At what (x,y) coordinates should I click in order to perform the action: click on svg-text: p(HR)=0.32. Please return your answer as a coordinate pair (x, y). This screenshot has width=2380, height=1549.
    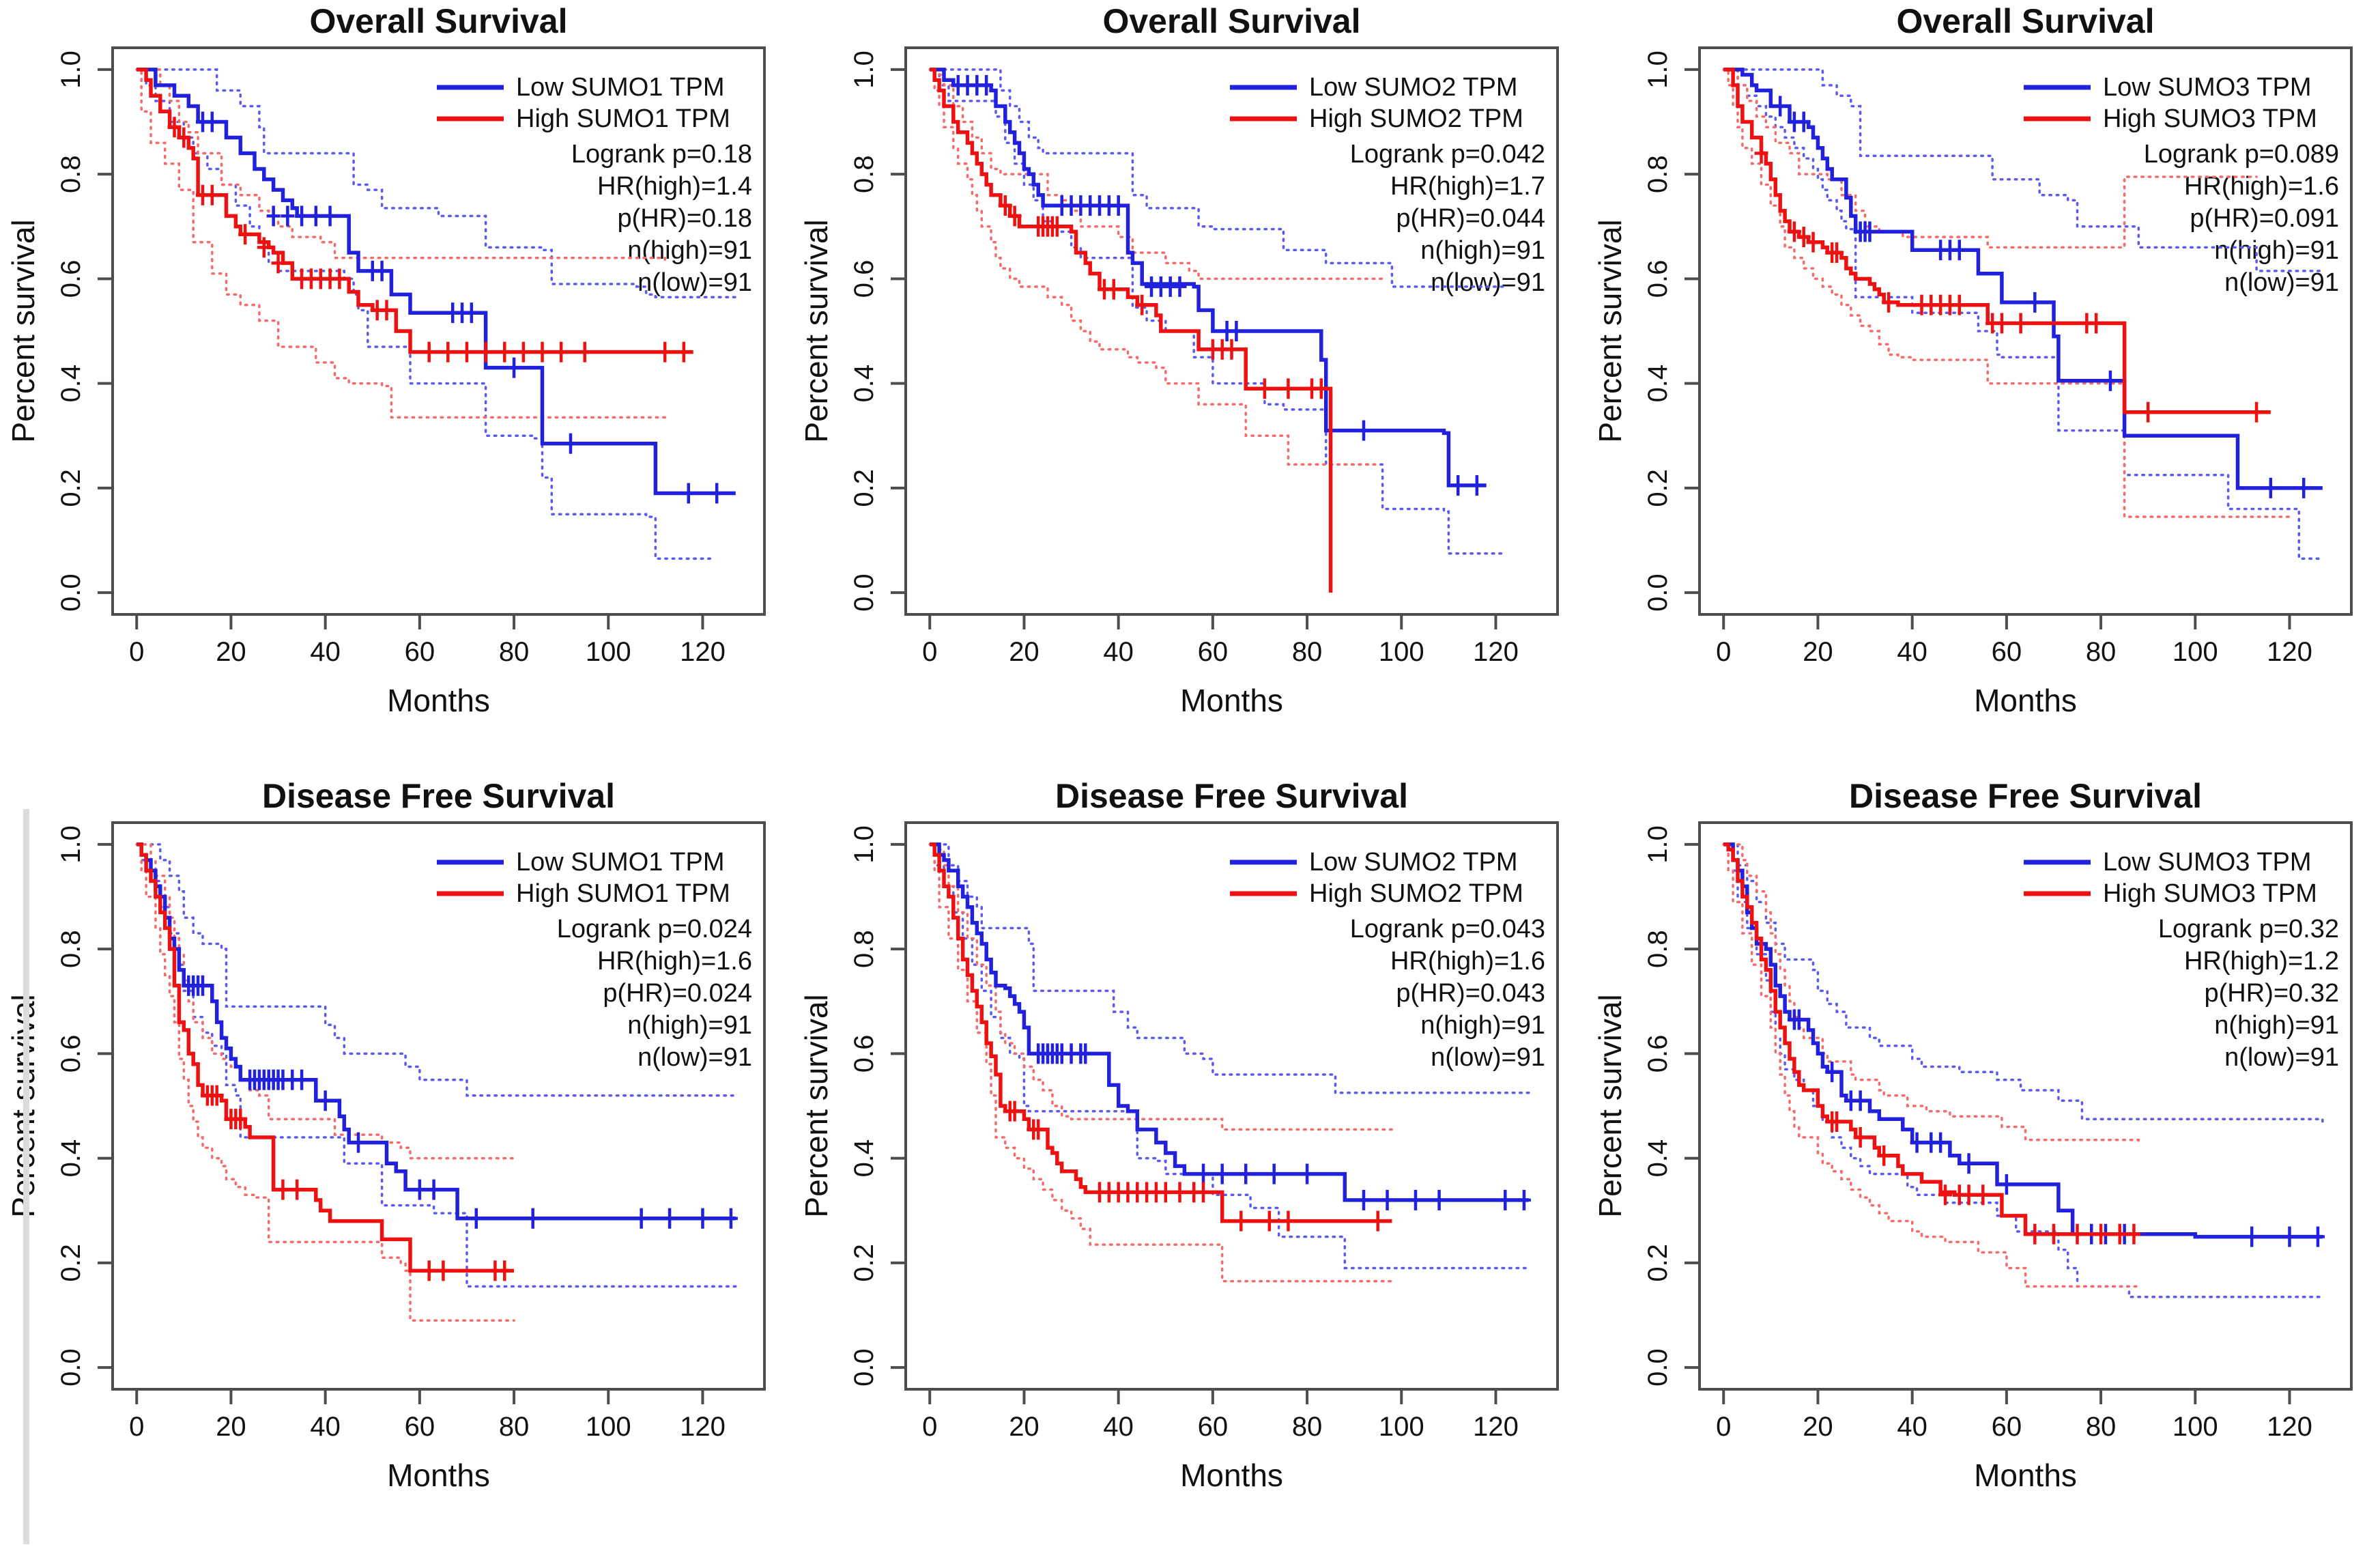
    Looking at the image, I should click on (2272, 994).